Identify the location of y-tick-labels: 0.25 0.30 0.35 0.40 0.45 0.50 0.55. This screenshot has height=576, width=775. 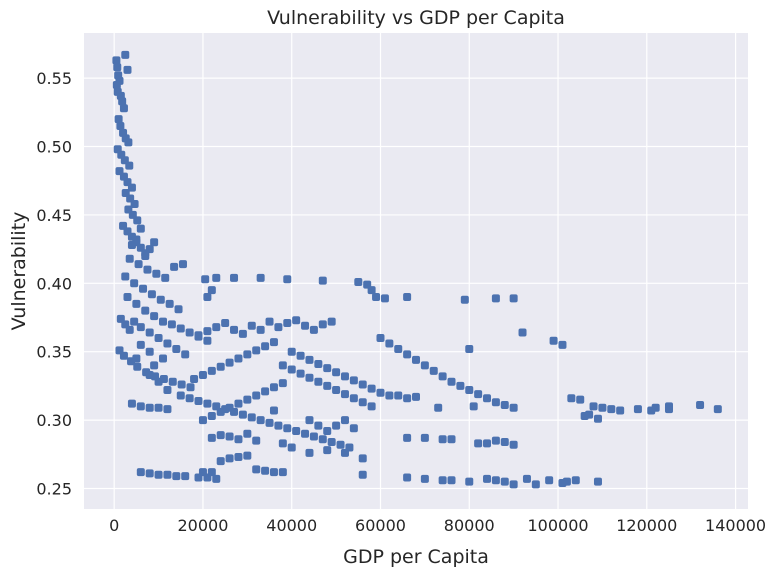
(54, 283).